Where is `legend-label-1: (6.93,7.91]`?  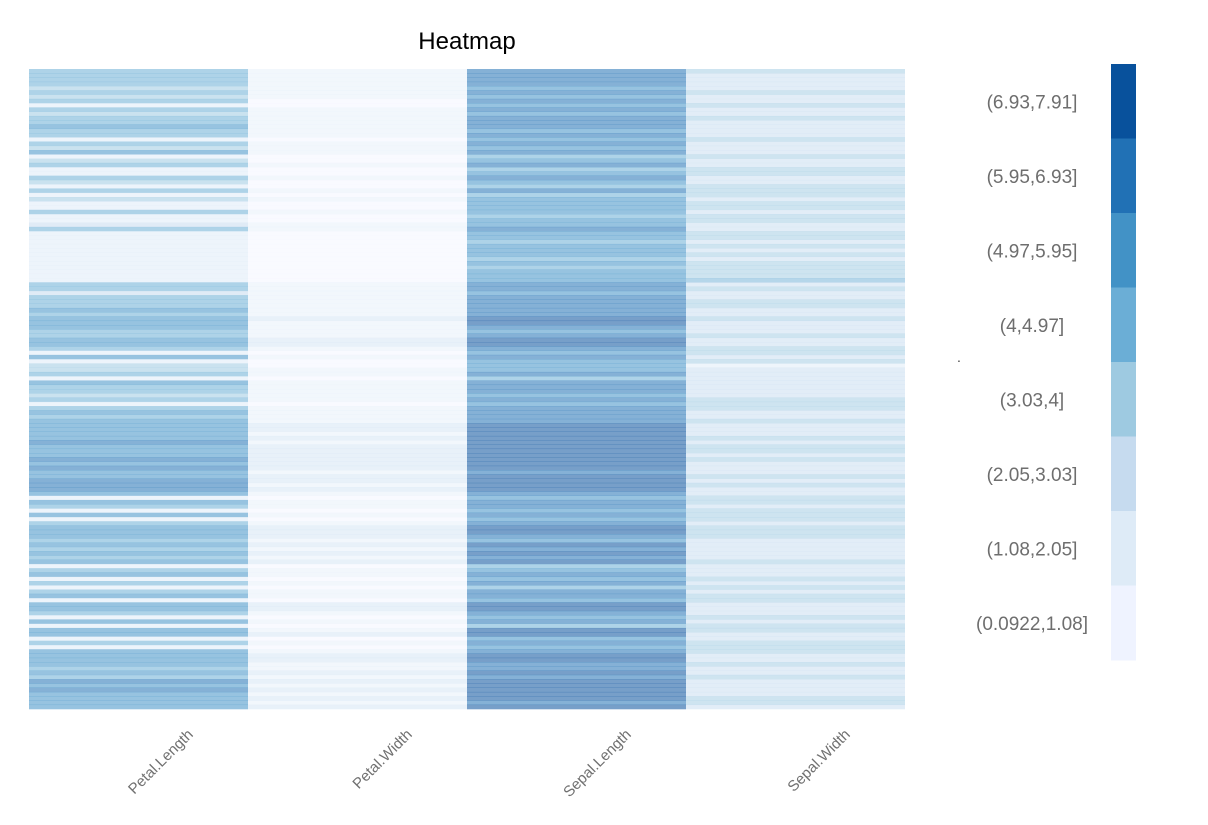
legend-label-1: (6.93,7.91] is located at coordinates (1032, 102).